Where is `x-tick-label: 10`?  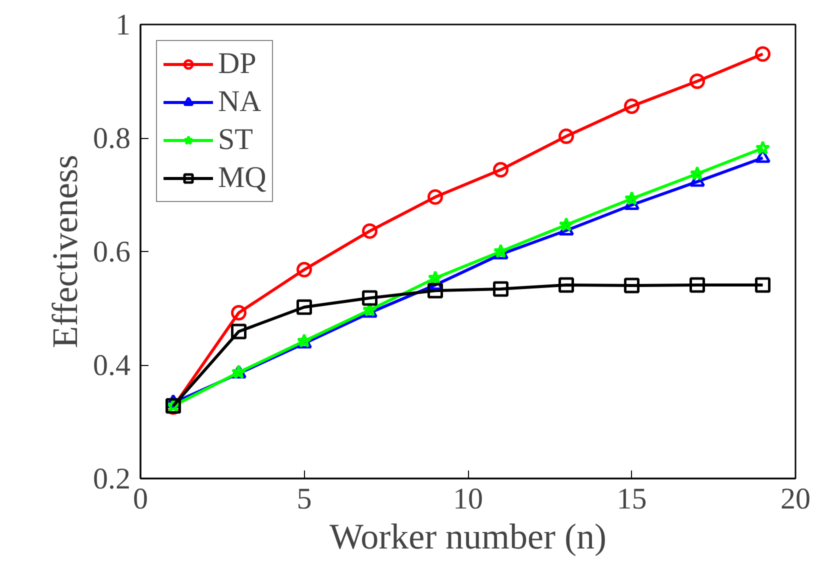 x-tick-label: 10 is located at coordinates (468, 499).